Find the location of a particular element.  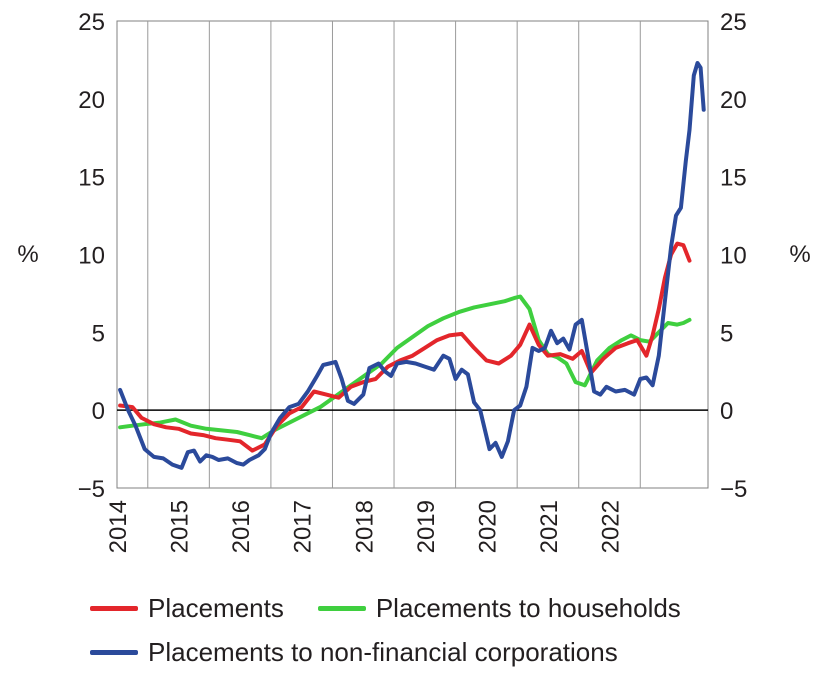

legend-label-nfc: Placements to non-financial corporations is located at coordinates (383, 651).